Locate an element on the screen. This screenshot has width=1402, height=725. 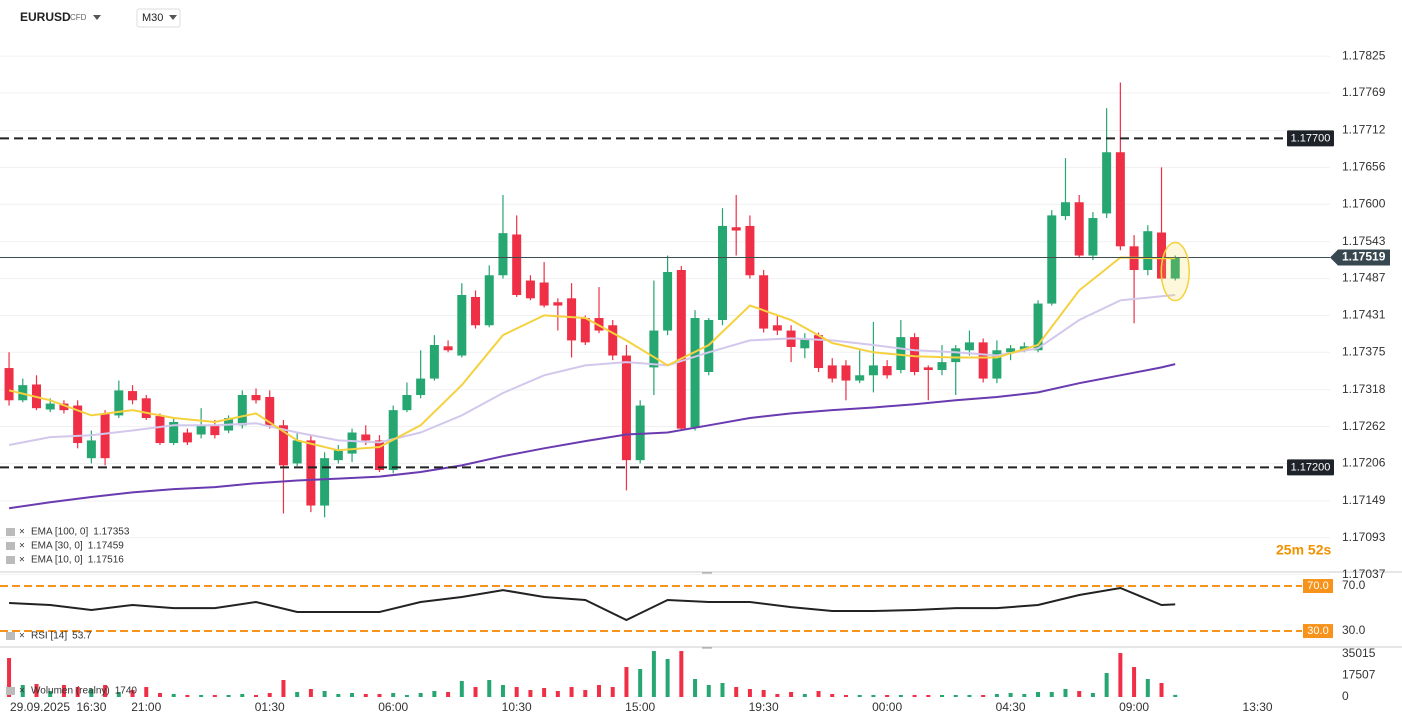
last-price-badge is located at coordinates (1360, 257).